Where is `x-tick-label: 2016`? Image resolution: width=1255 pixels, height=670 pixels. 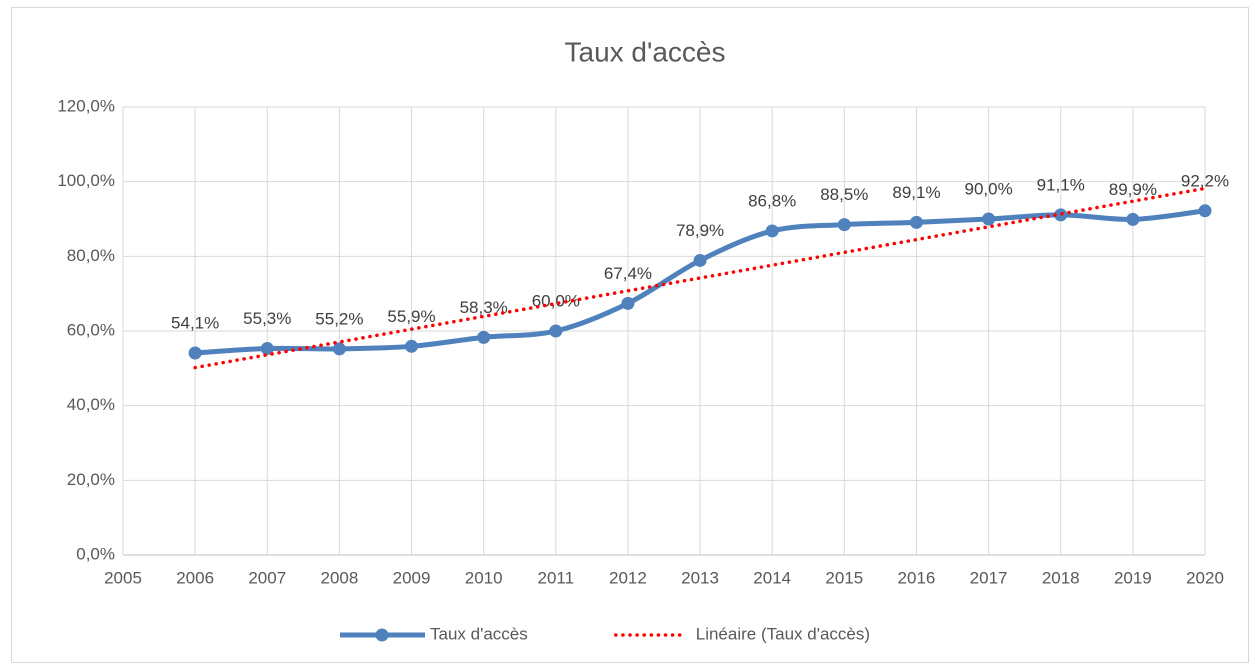 x-tick-label: 2016 is located at coordinates (917, 577).